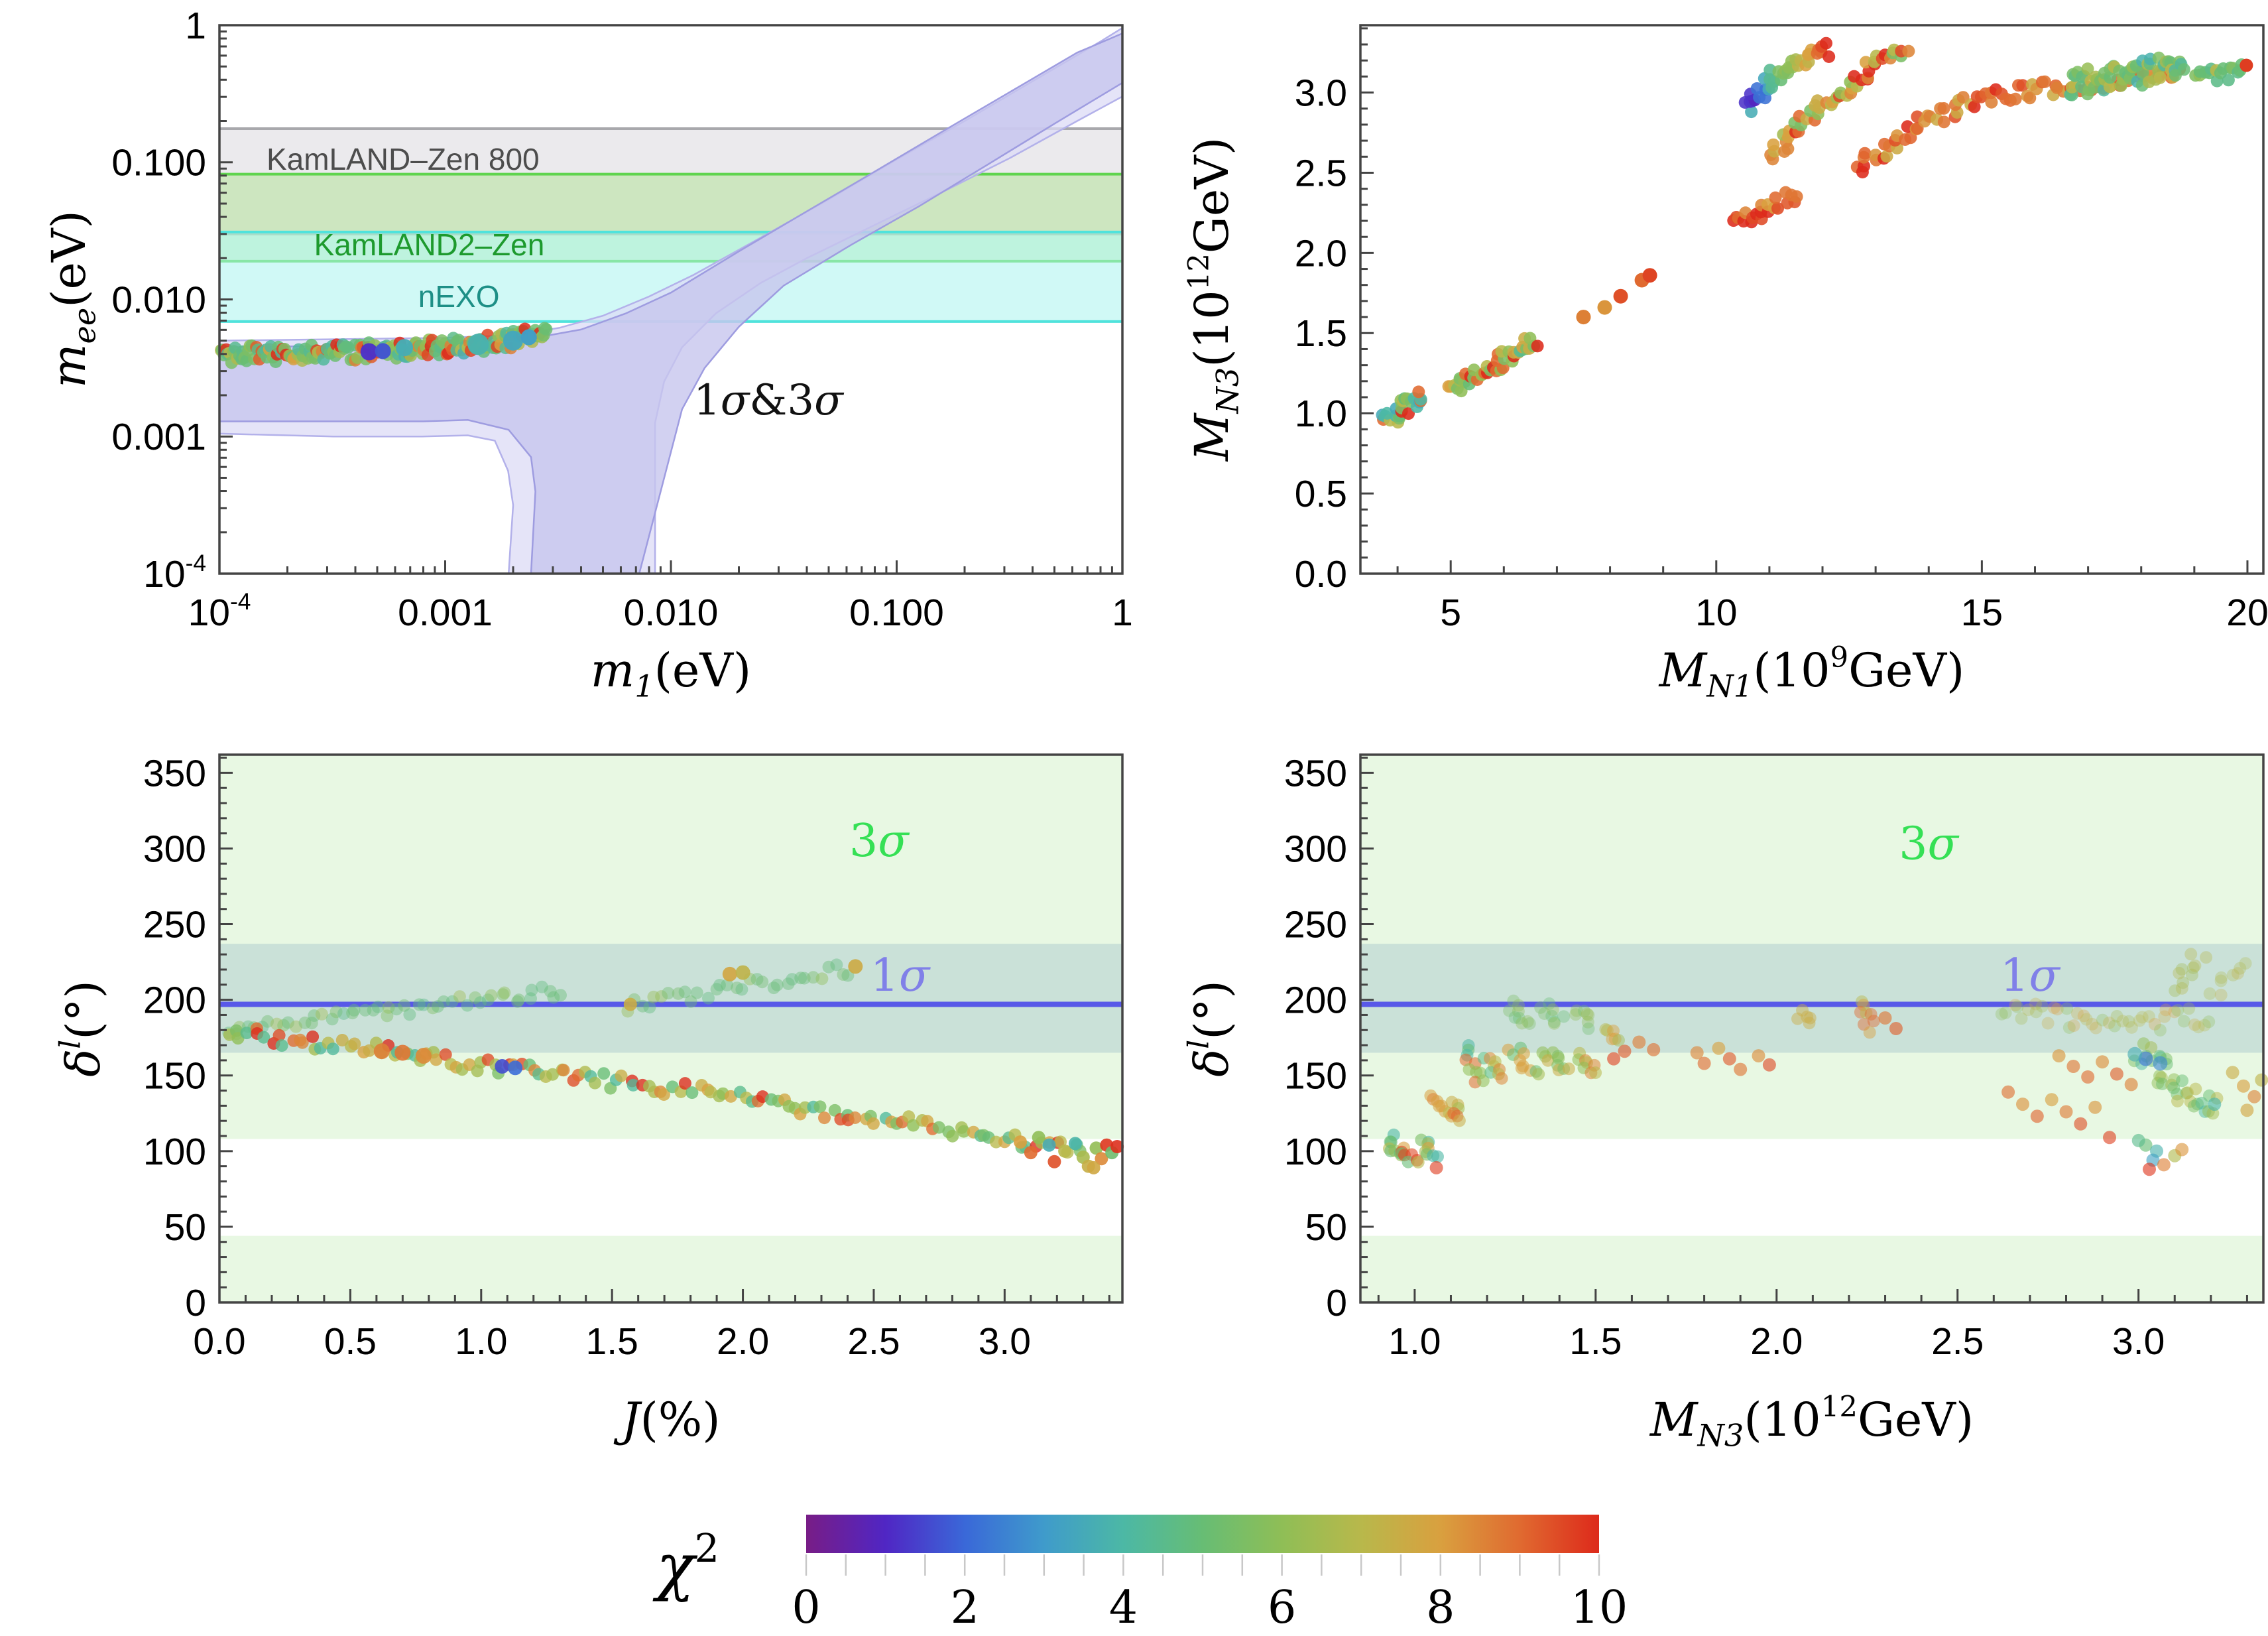 This screenshot has width=2268, height=1636. What do you see at coordinates (612, 1342) in the screenshot?
I see `x-tick-label: 1.5` at bounding box center [612, 1342].